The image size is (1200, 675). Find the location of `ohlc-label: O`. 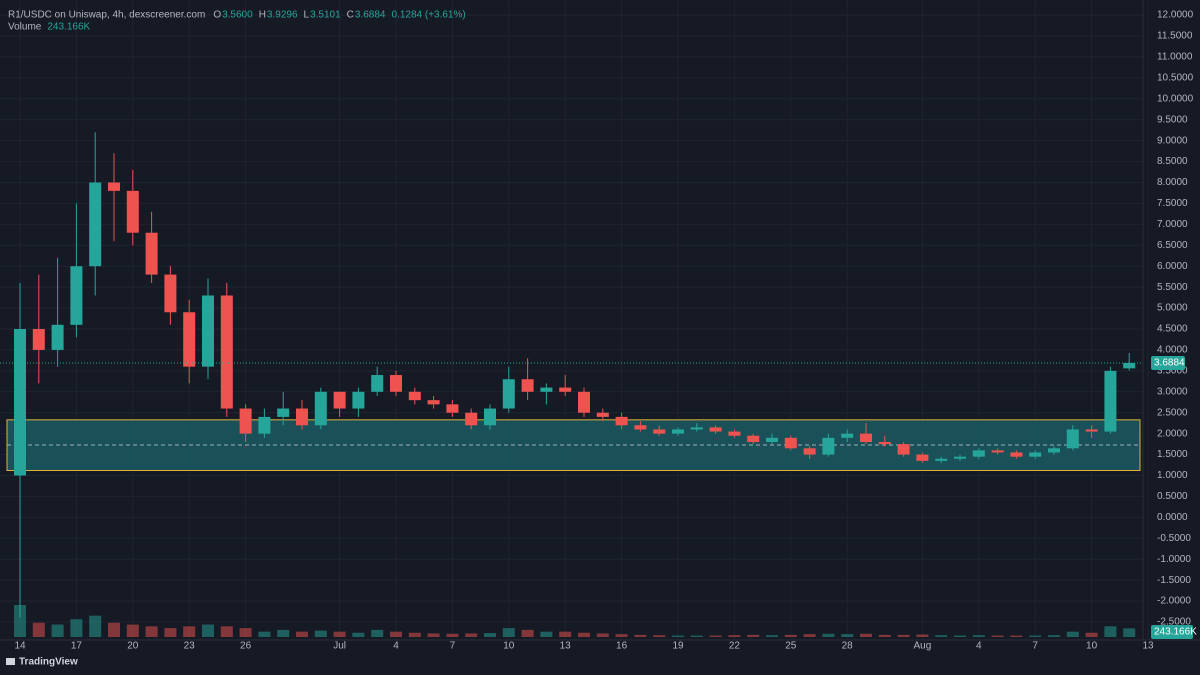

ohlc-label: O is located at coordinates (217, 15).